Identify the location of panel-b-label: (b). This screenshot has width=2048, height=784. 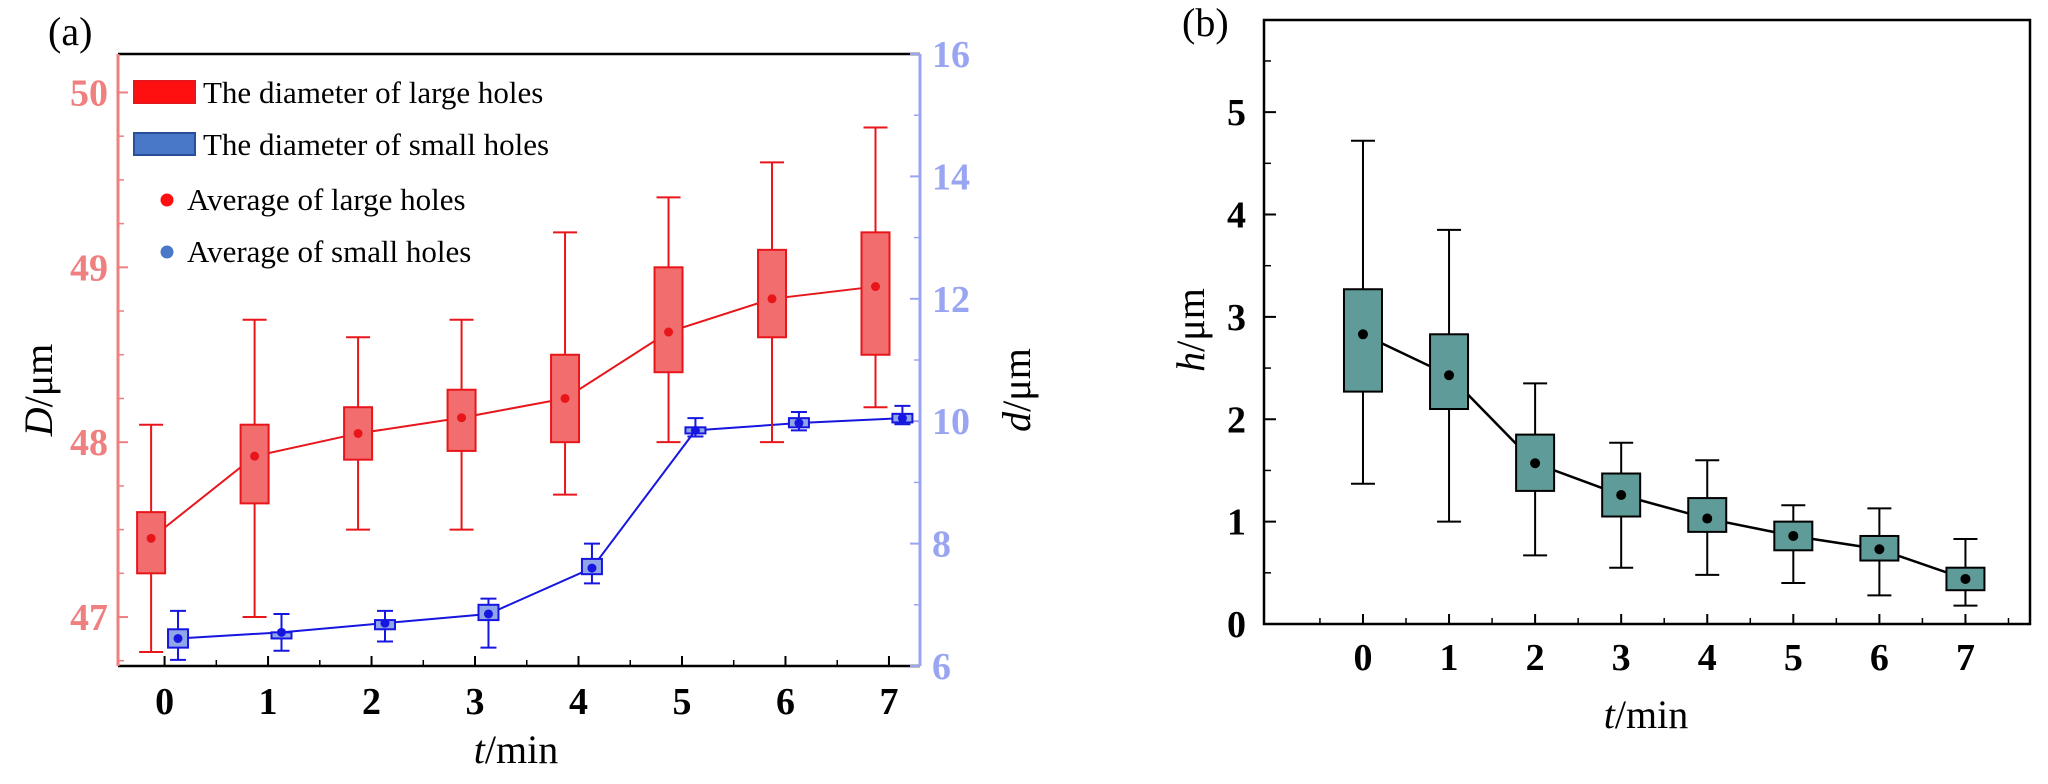
(1205, 22).